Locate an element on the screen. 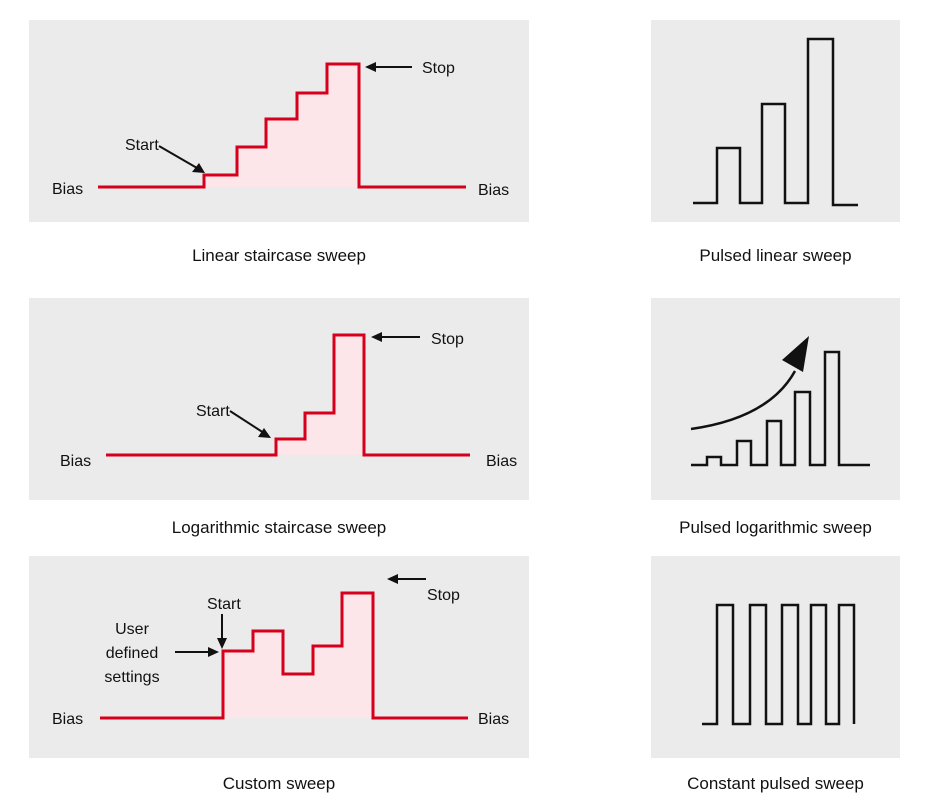 The image size is (943, 808). custom-user-label-line1: User is located at coordinates (132, 629).